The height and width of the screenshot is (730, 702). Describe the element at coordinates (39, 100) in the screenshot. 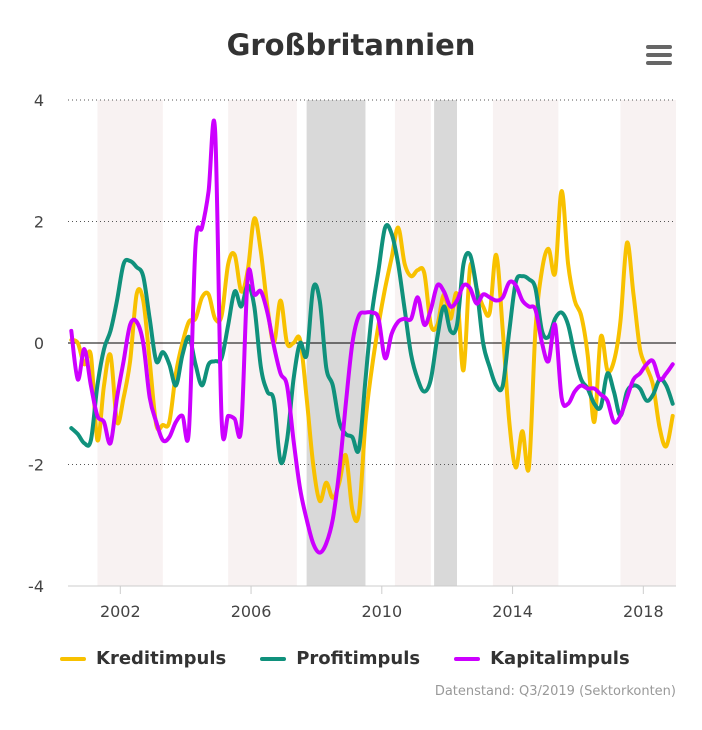

I see `y-tick-label: 4` at that location.